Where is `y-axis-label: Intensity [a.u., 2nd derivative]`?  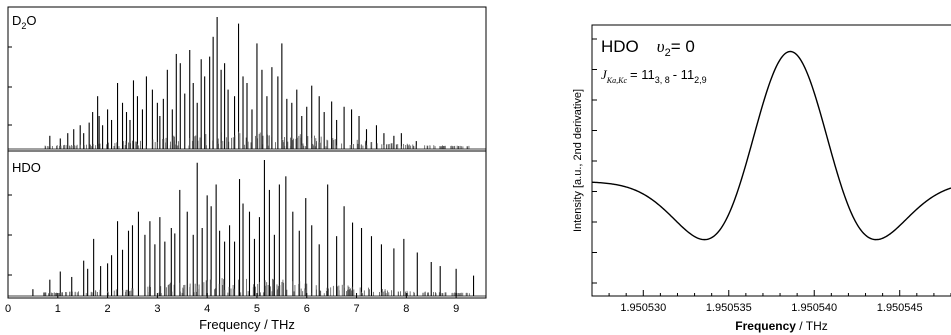
y-axis-label: Intensity [a.u., 2nd derivative] is located at coordinates (578, 160).